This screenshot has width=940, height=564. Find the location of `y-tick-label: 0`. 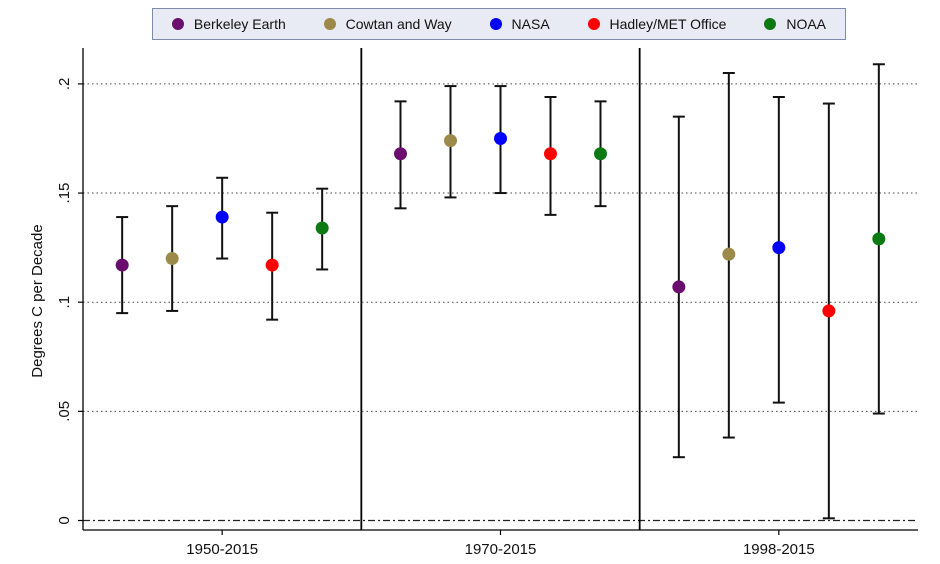

y-tick-label: 0 is located at coordinates (64, 520).